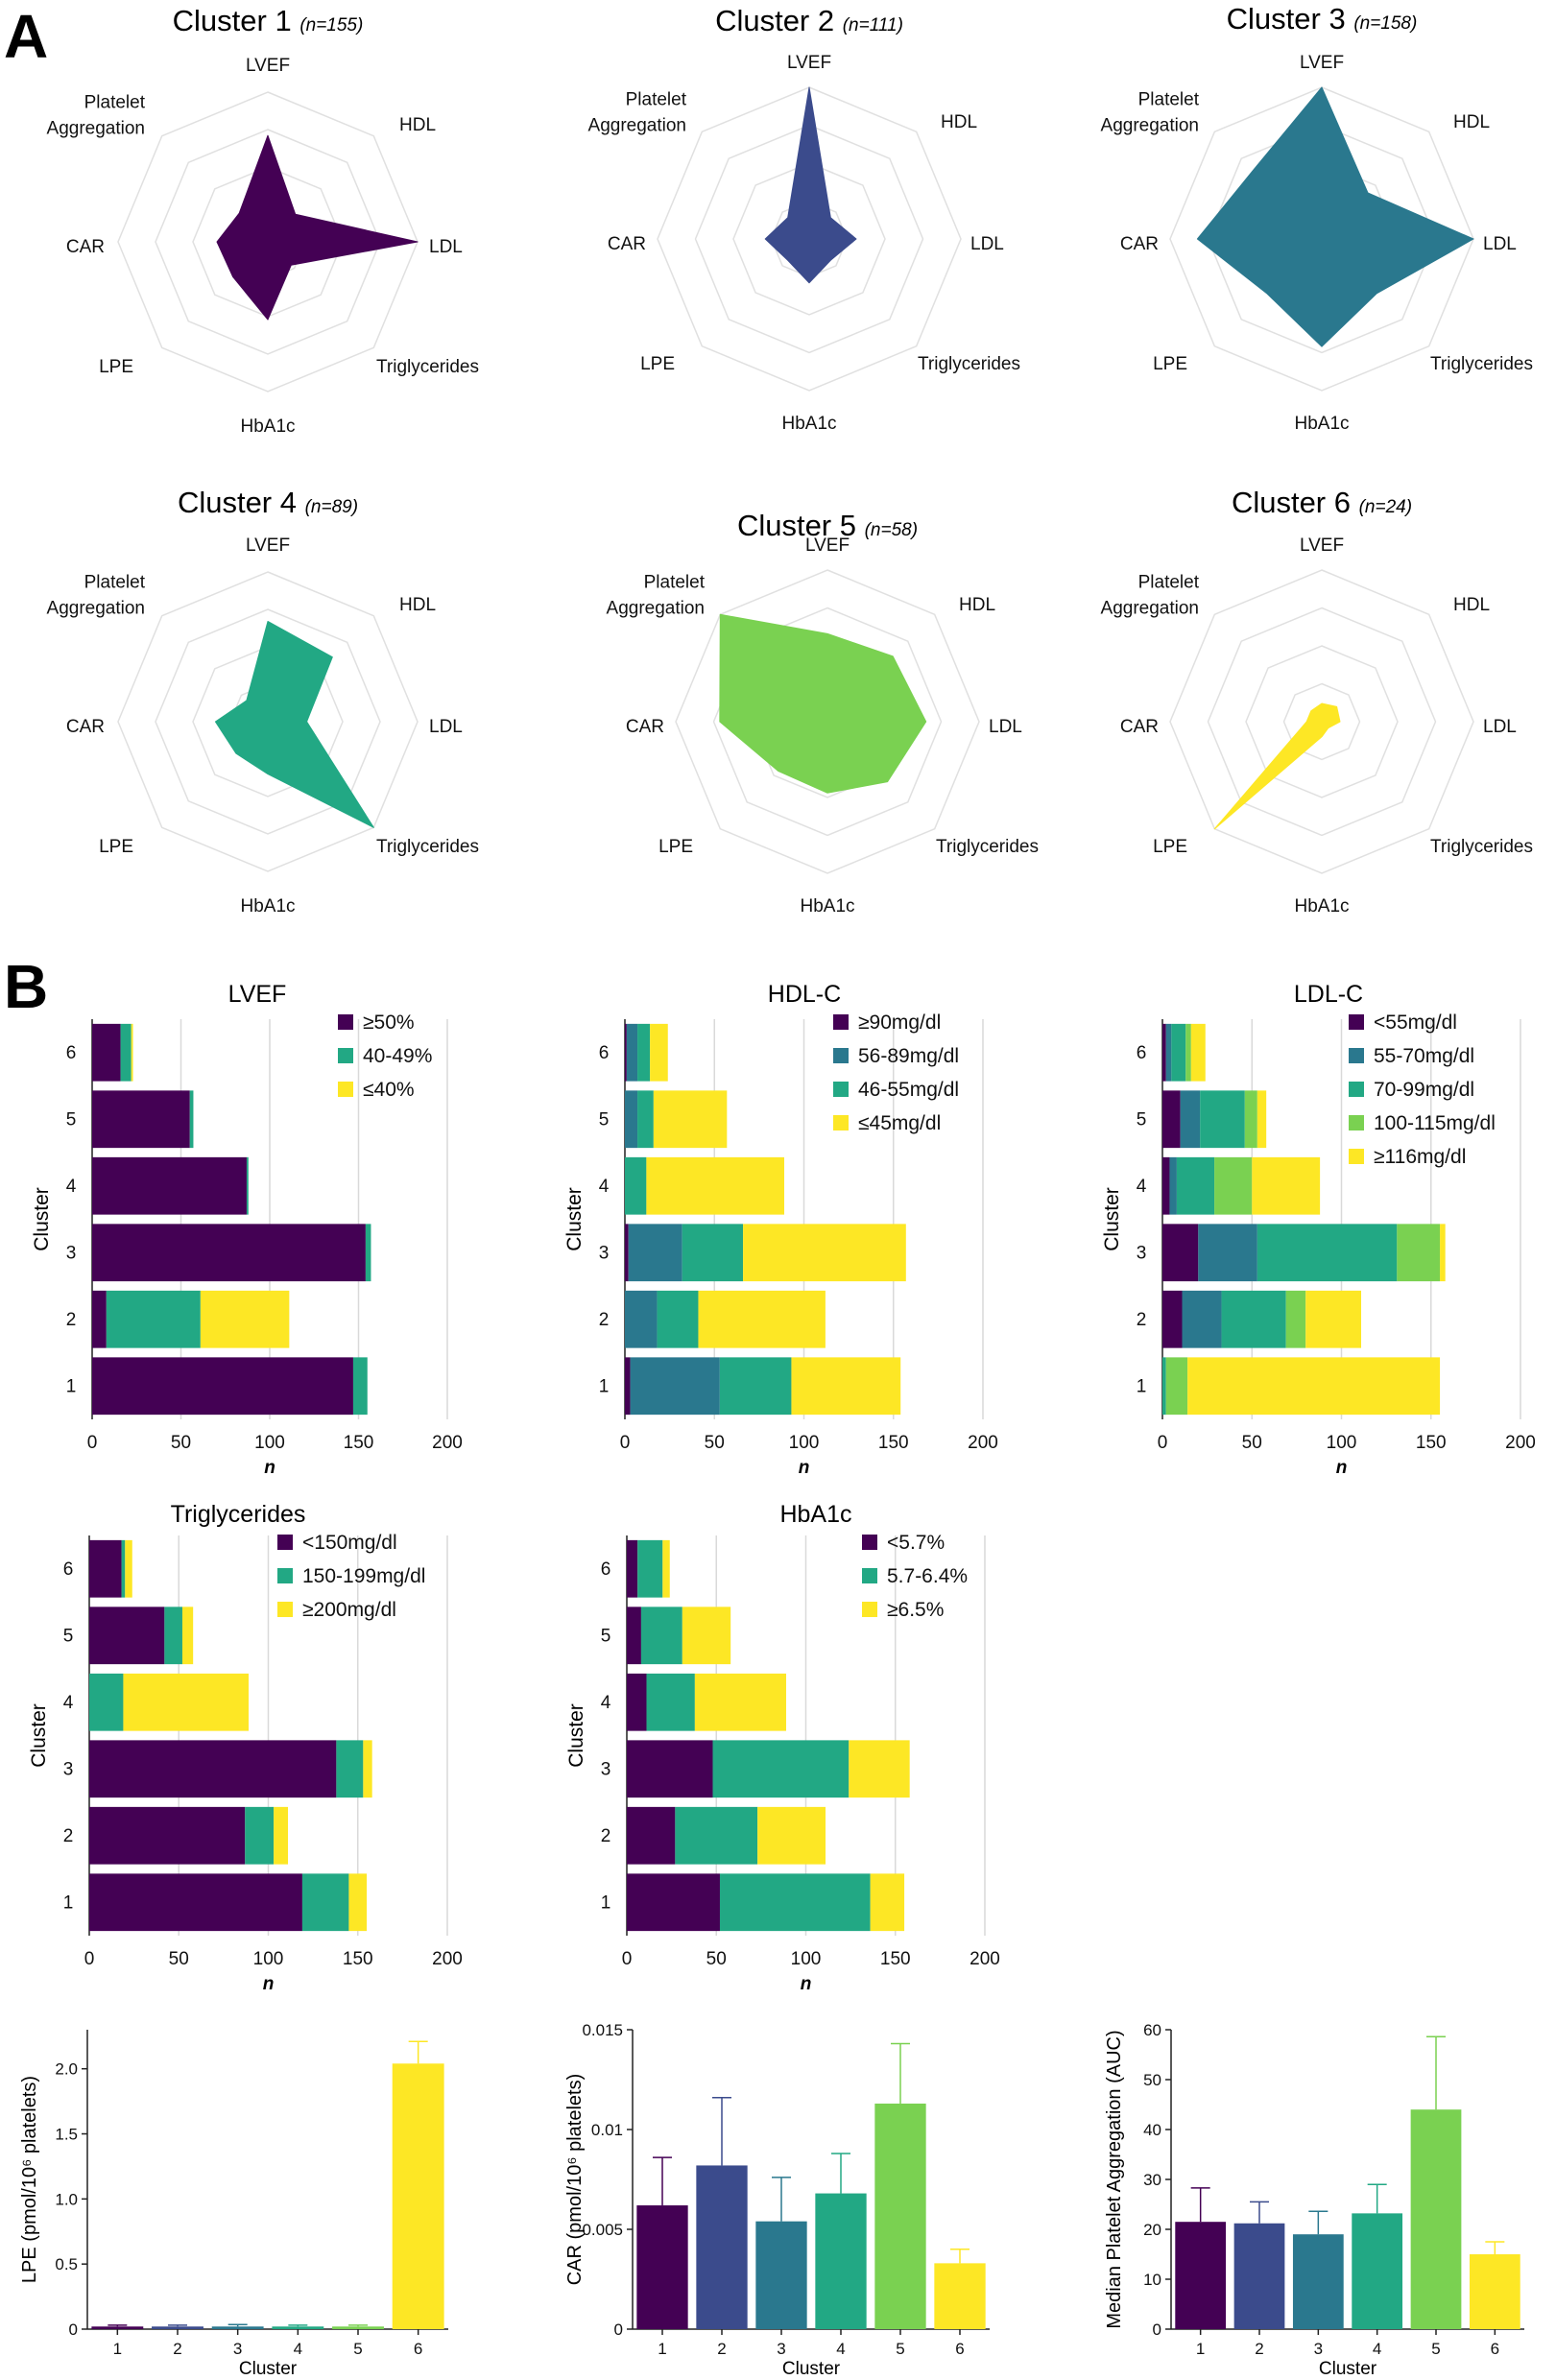 This screenshot has width=1556, height=2380. Describe the element at coordinates (1150, 609) in the screenshot. I see `radar-axis-label: Aggregation` at that location.